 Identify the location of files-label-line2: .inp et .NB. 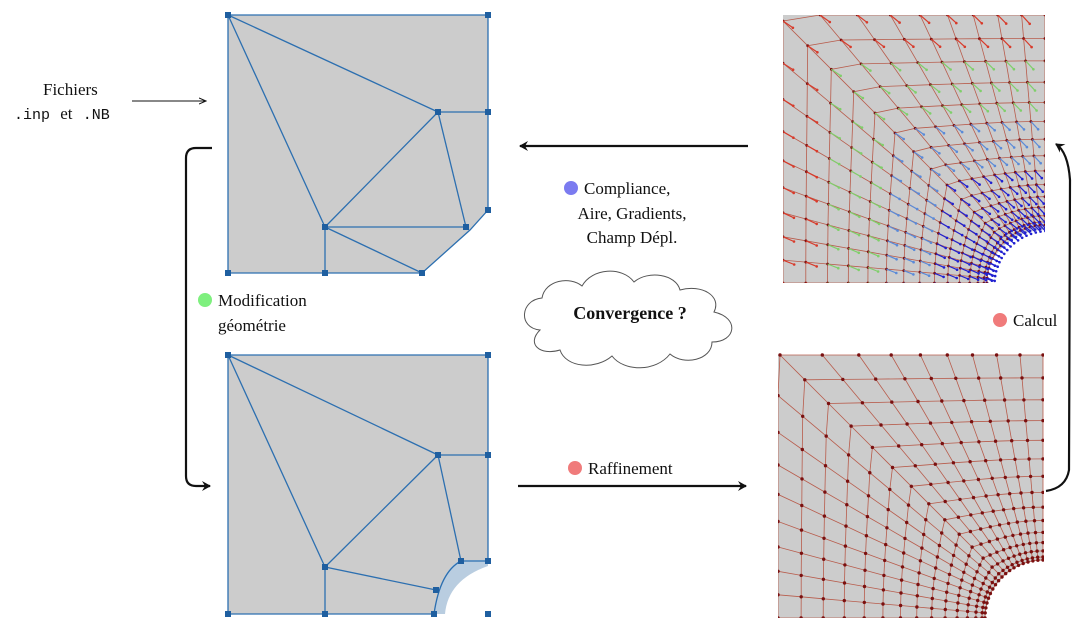
(62, 114).